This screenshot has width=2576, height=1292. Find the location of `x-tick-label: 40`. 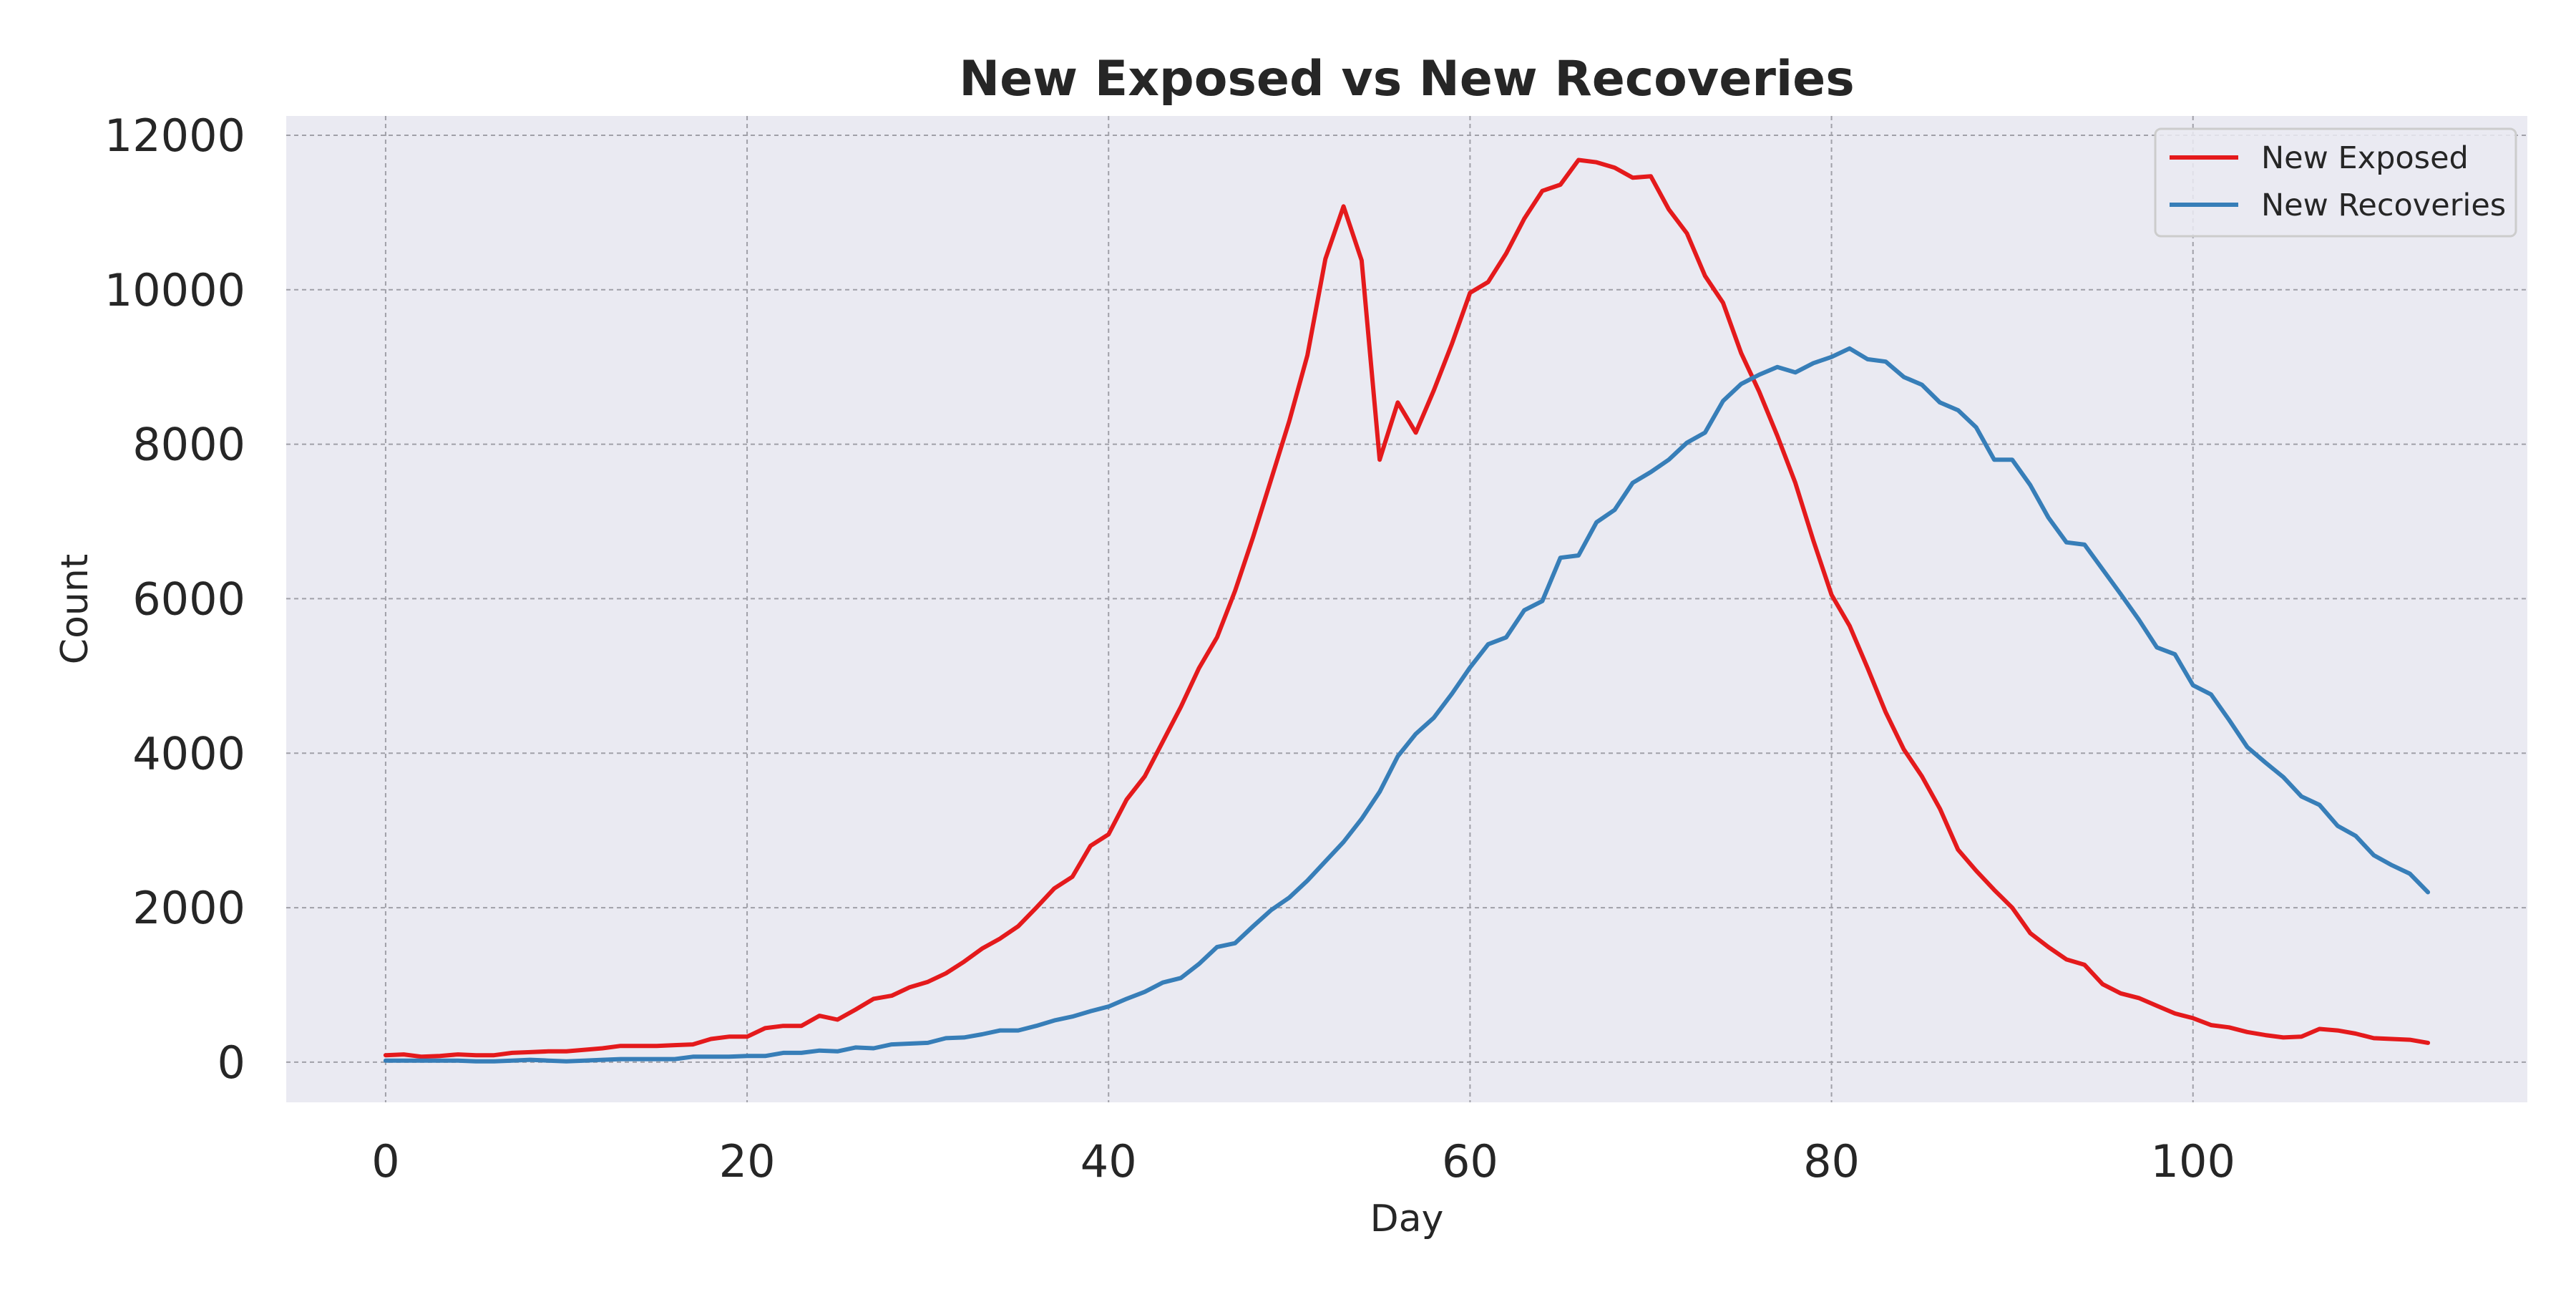

x-tick-label: 40 is located at coordinates (1108, 1161).